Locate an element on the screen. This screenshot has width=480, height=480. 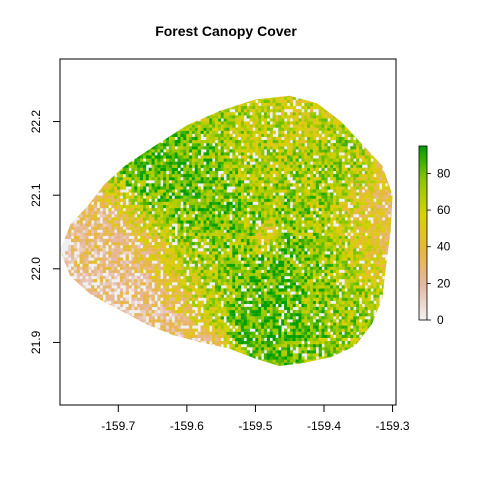
colorbar-ticks: 0 20 40 60 80 is located at coordinates (439, 246).